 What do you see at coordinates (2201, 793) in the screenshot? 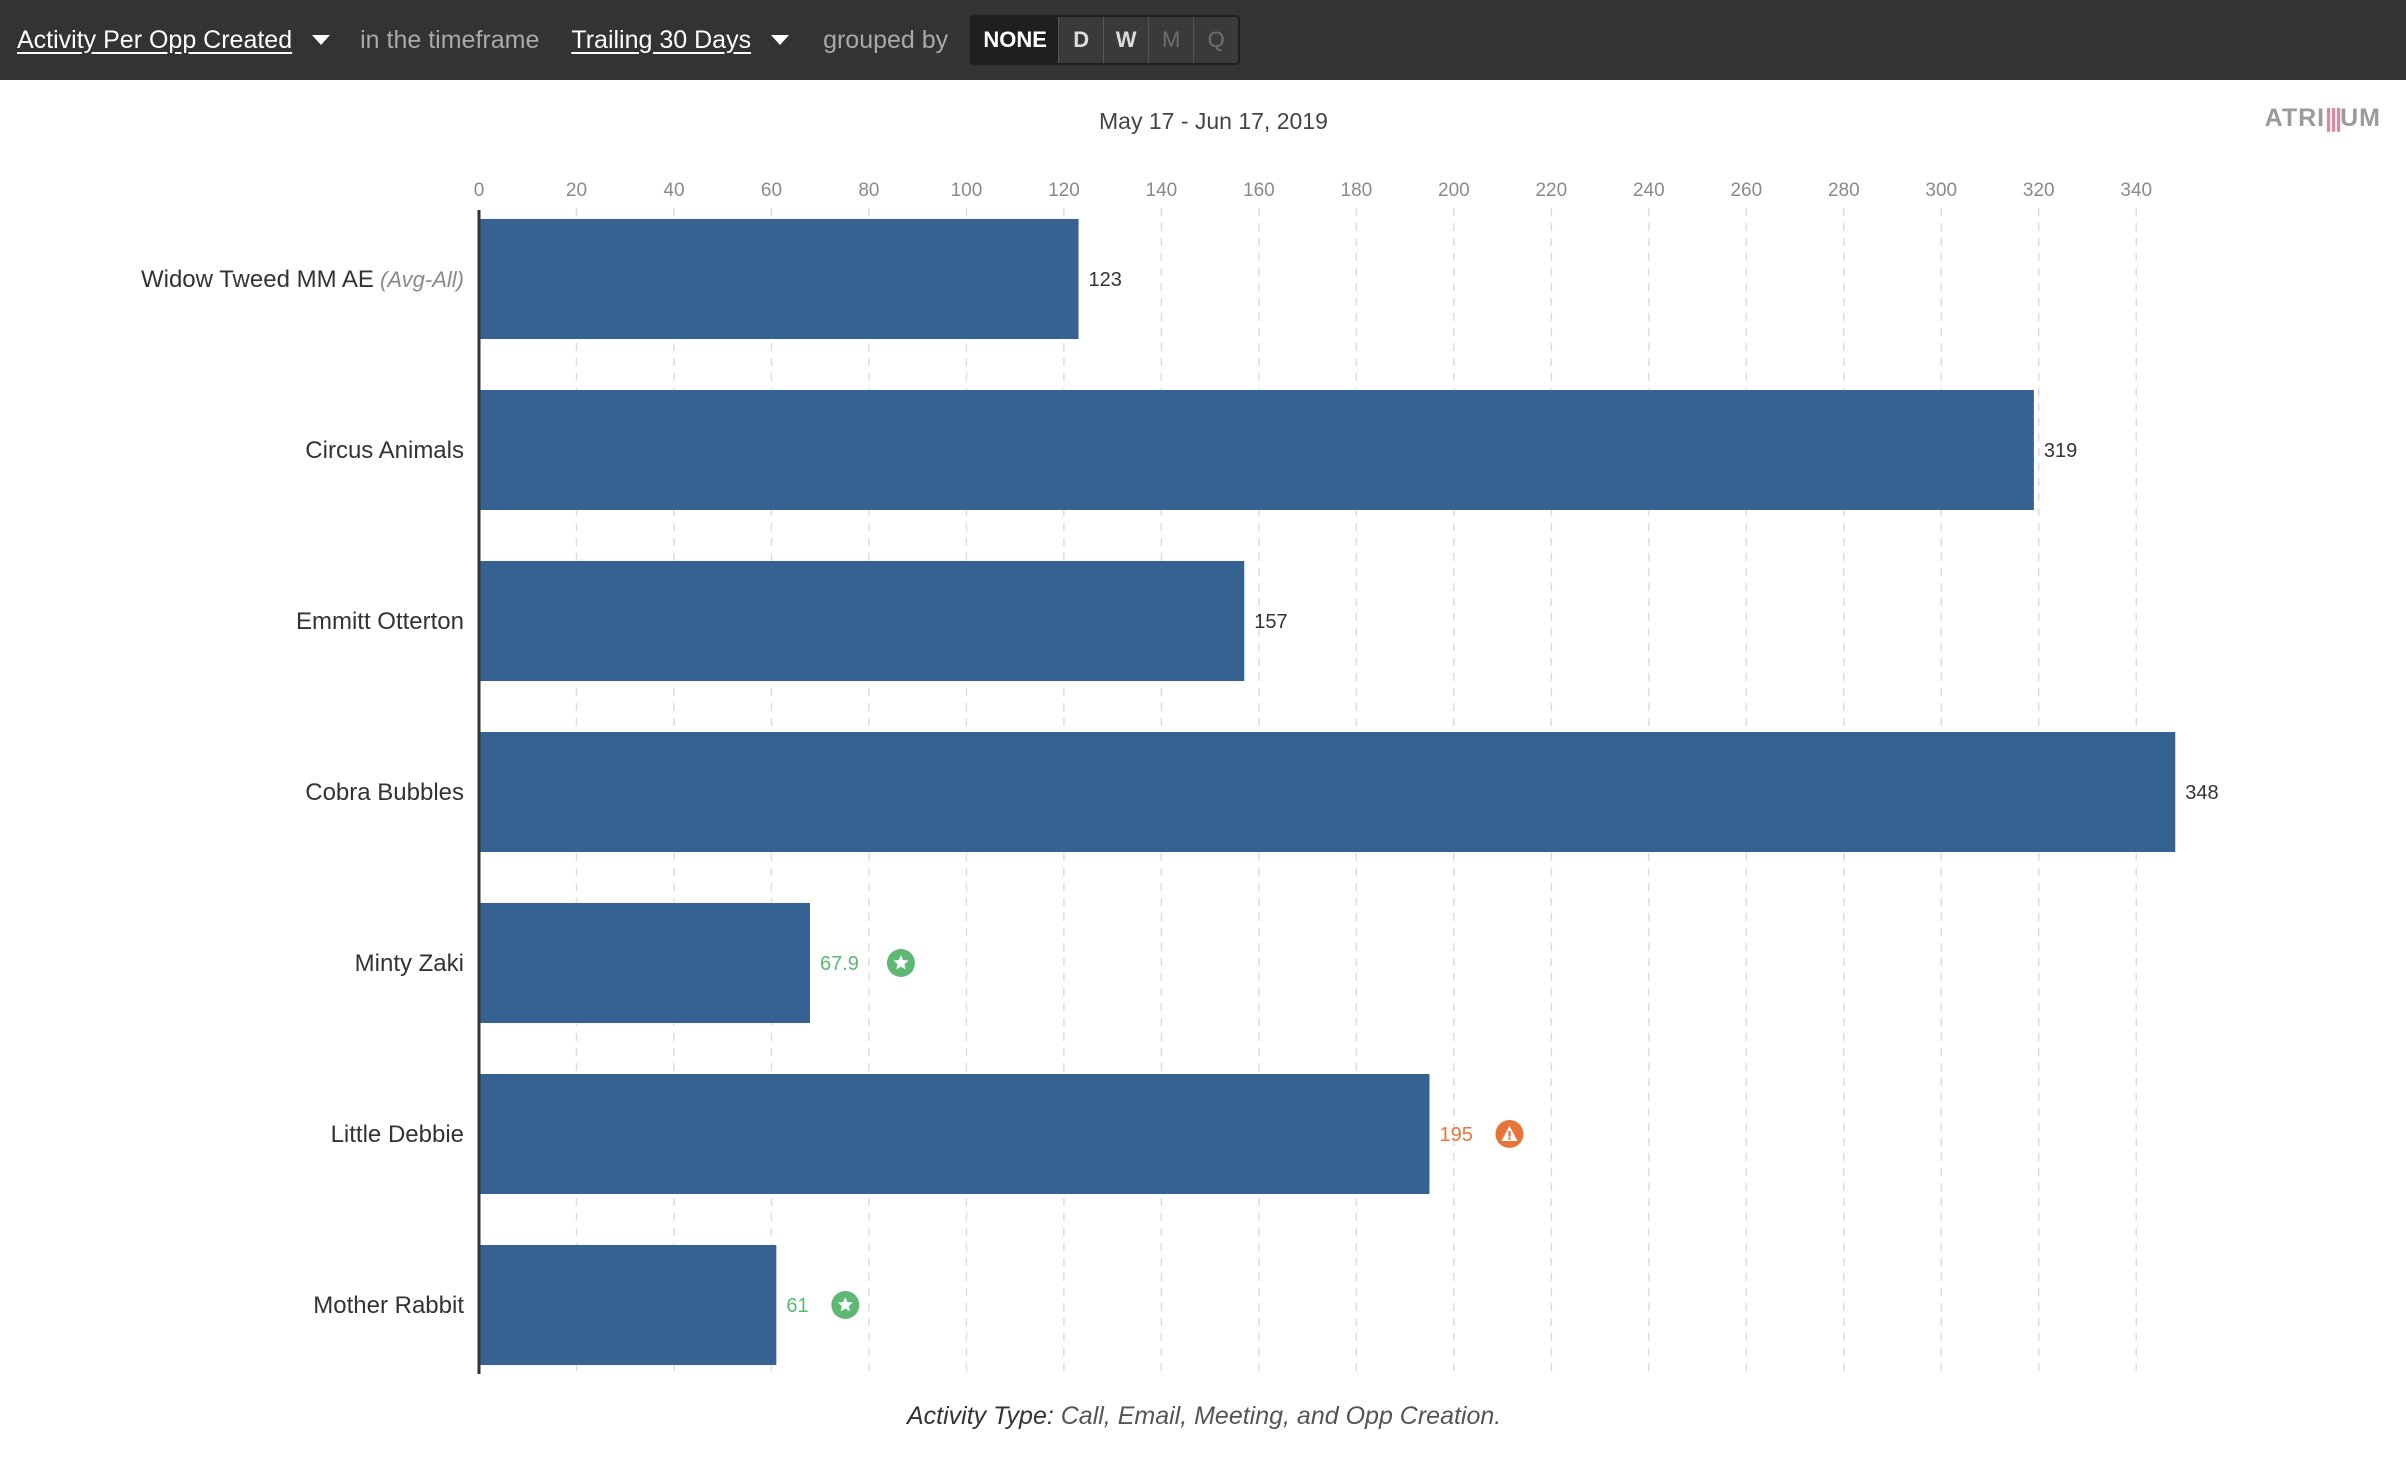
I see `value-label: 348` at bounding box center [2201, 793].